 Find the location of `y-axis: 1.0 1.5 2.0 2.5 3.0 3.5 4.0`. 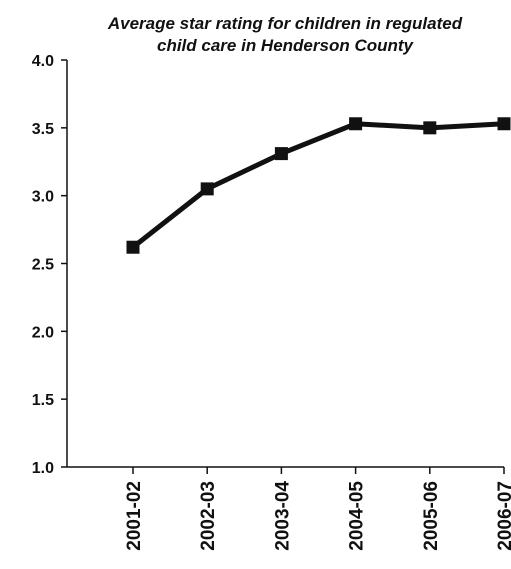

y-axis: 1.0 1.5 2.0 2.5 3.0 3.5 4.0 is located at coordinates (50, 265).